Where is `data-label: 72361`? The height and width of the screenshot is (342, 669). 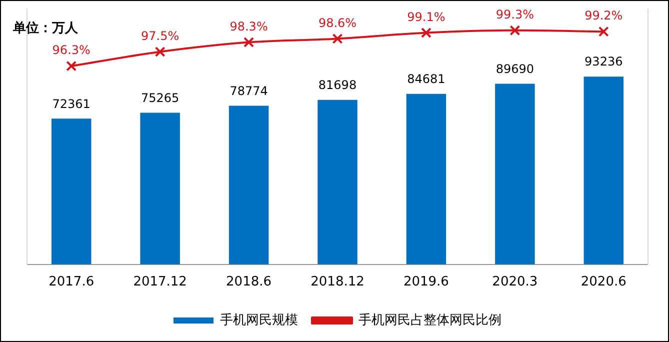 data-label: 72361 is located at coordinates (71, 103).